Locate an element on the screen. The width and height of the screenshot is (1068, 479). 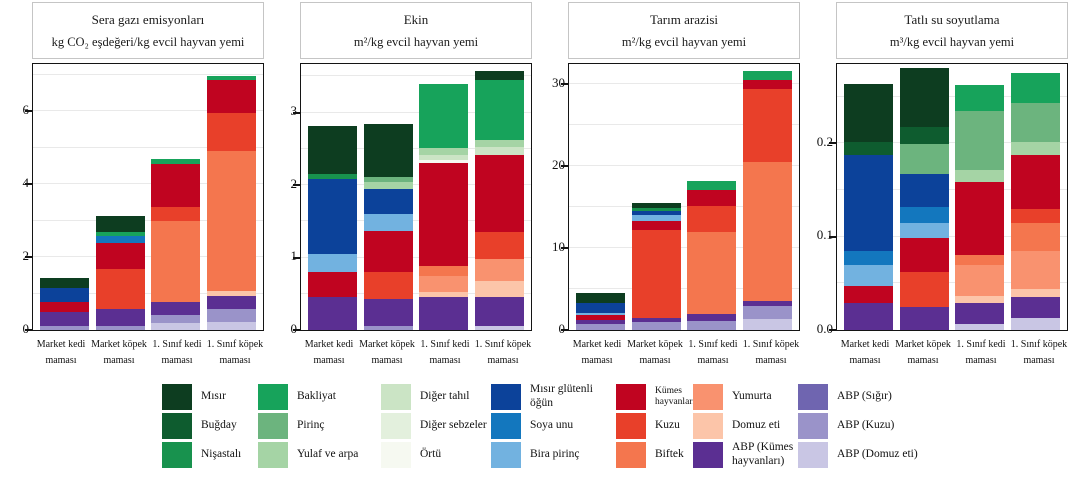
legend-label: Biftek is located at coordinates (669, 453).